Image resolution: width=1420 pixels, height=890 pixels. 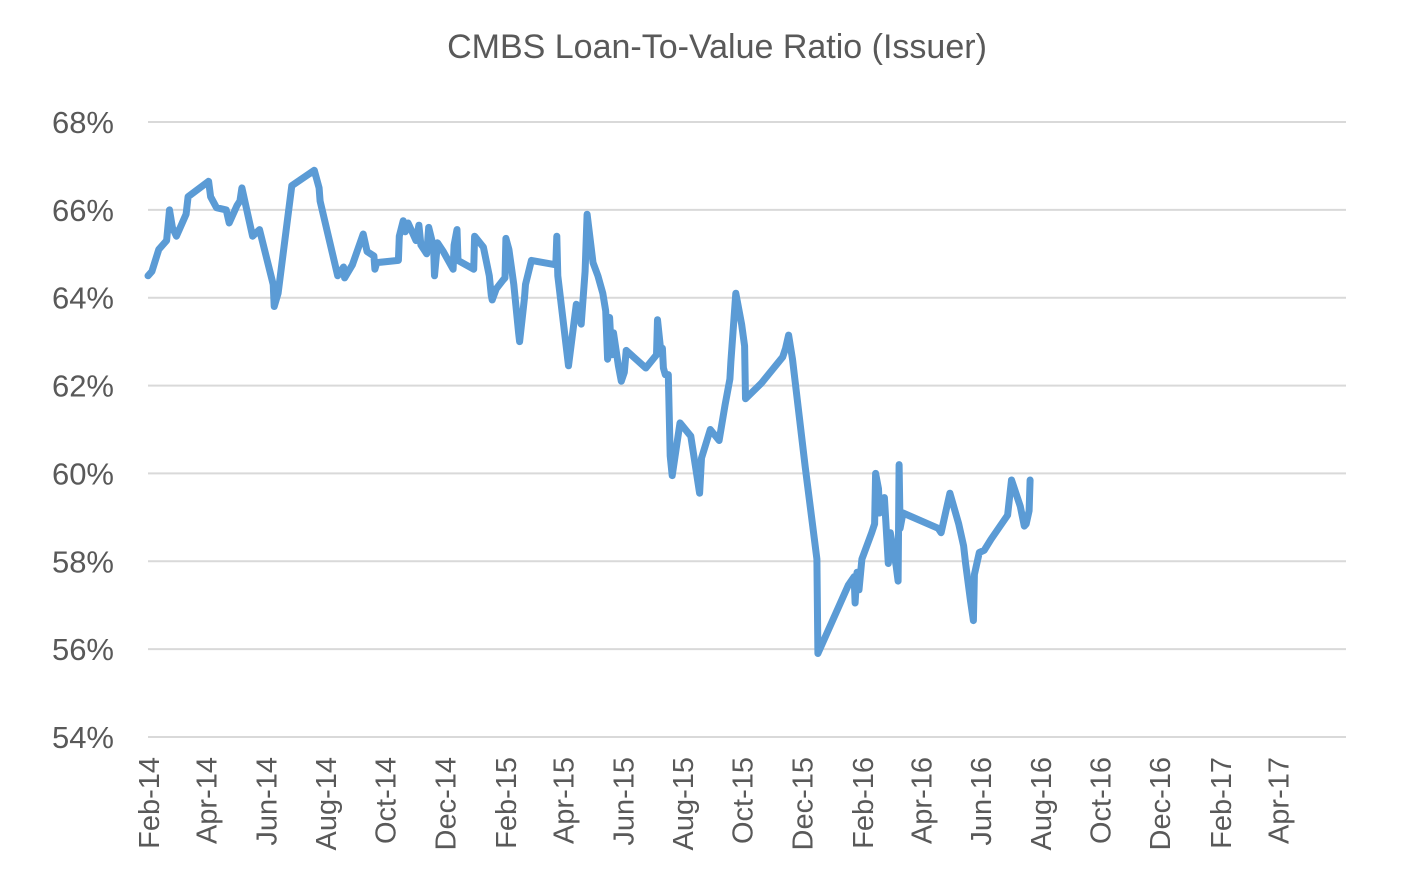 What do you see at coordinates (83, 210) in the screenshot?
I see `y-tick-label: 66%` at bounding box center [83, 210].